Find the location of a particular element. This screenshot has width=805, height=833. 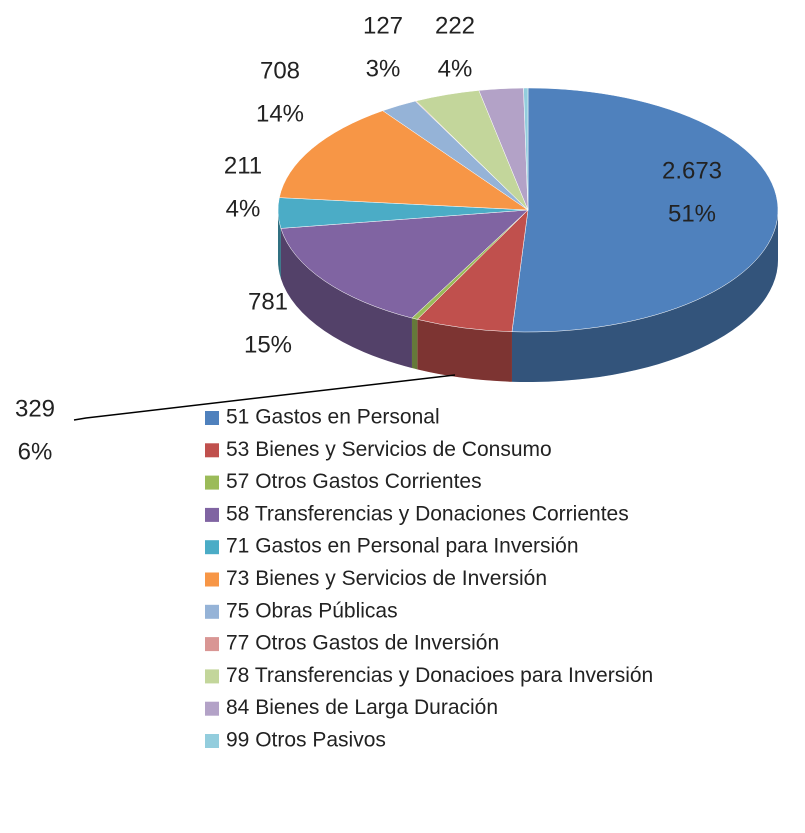

value-label: 127 is located at coordinates (383, 25).